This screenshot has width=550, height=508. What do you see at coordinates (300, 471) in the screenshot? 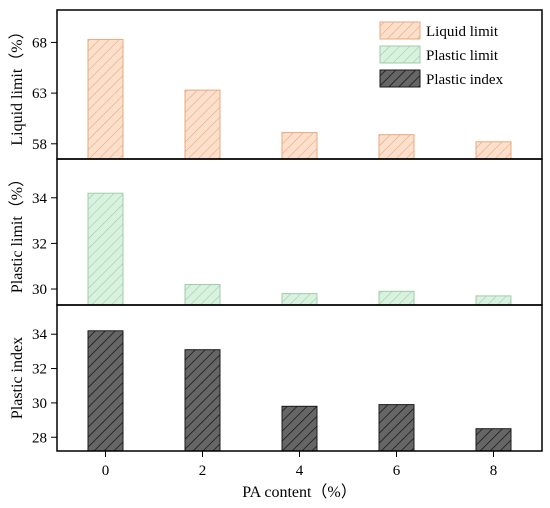
I see `x-tick-label-2: 4` at bounding box center [300, 471].